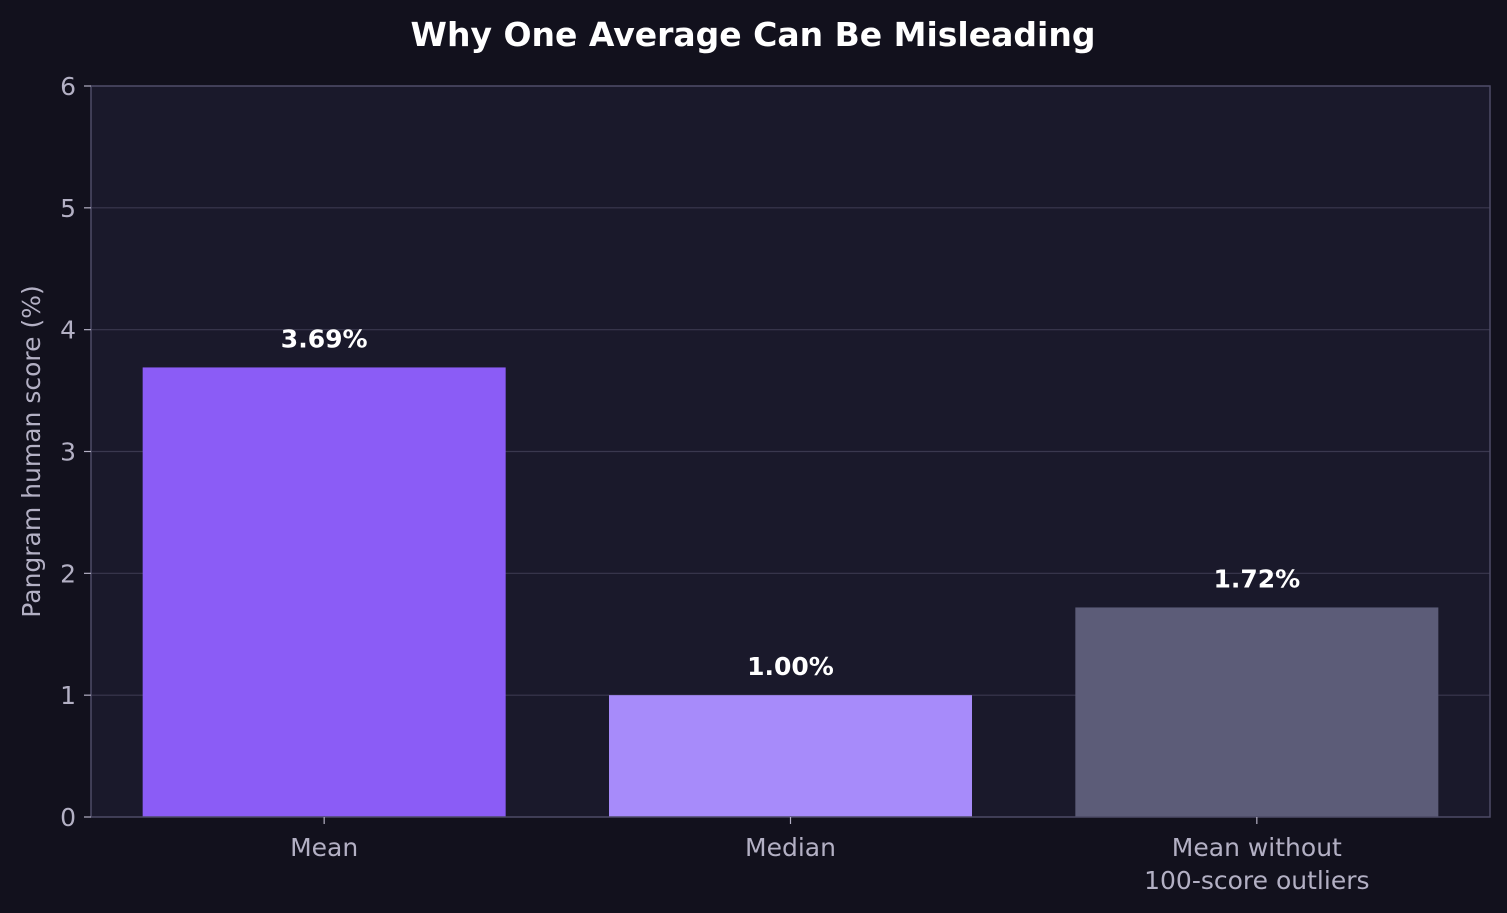  Describe the element at coordinates (68, 573) in the screenshot. I see `y-tick-label: 2` at that location.